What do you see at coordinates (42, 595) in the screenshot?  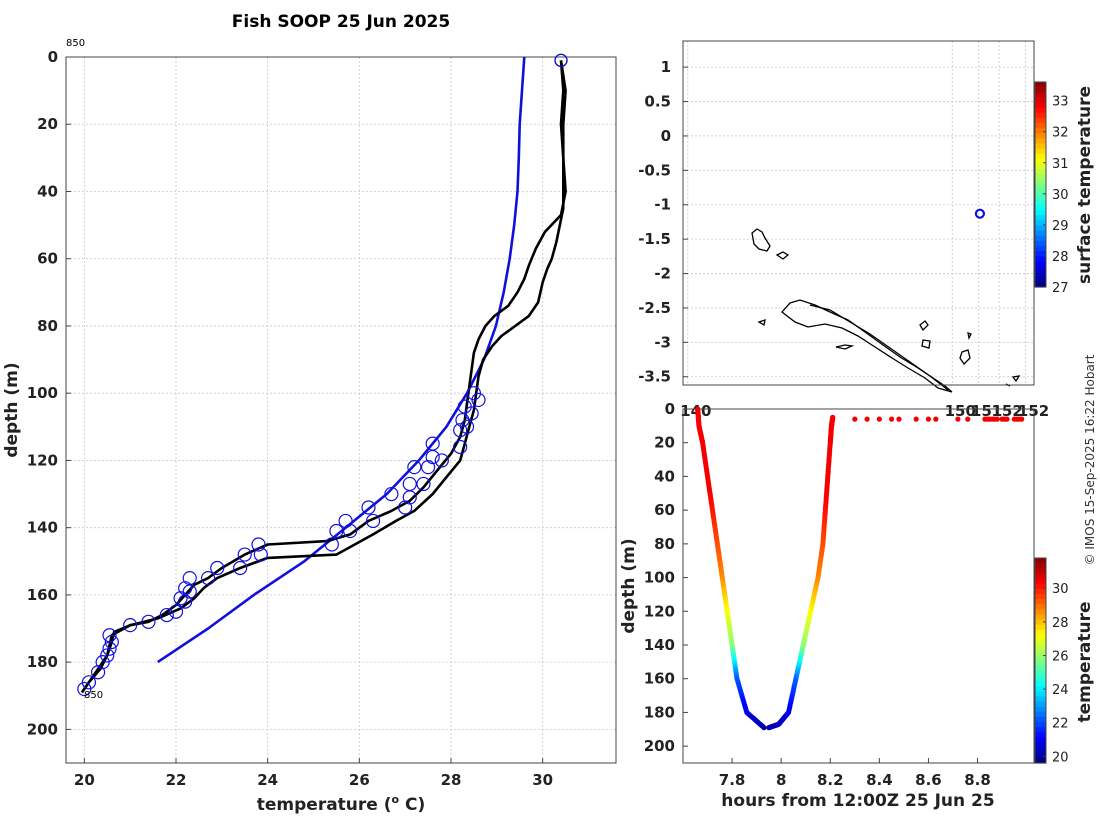 I see `y-tick-label: 160` at bounding box center [42, 595].